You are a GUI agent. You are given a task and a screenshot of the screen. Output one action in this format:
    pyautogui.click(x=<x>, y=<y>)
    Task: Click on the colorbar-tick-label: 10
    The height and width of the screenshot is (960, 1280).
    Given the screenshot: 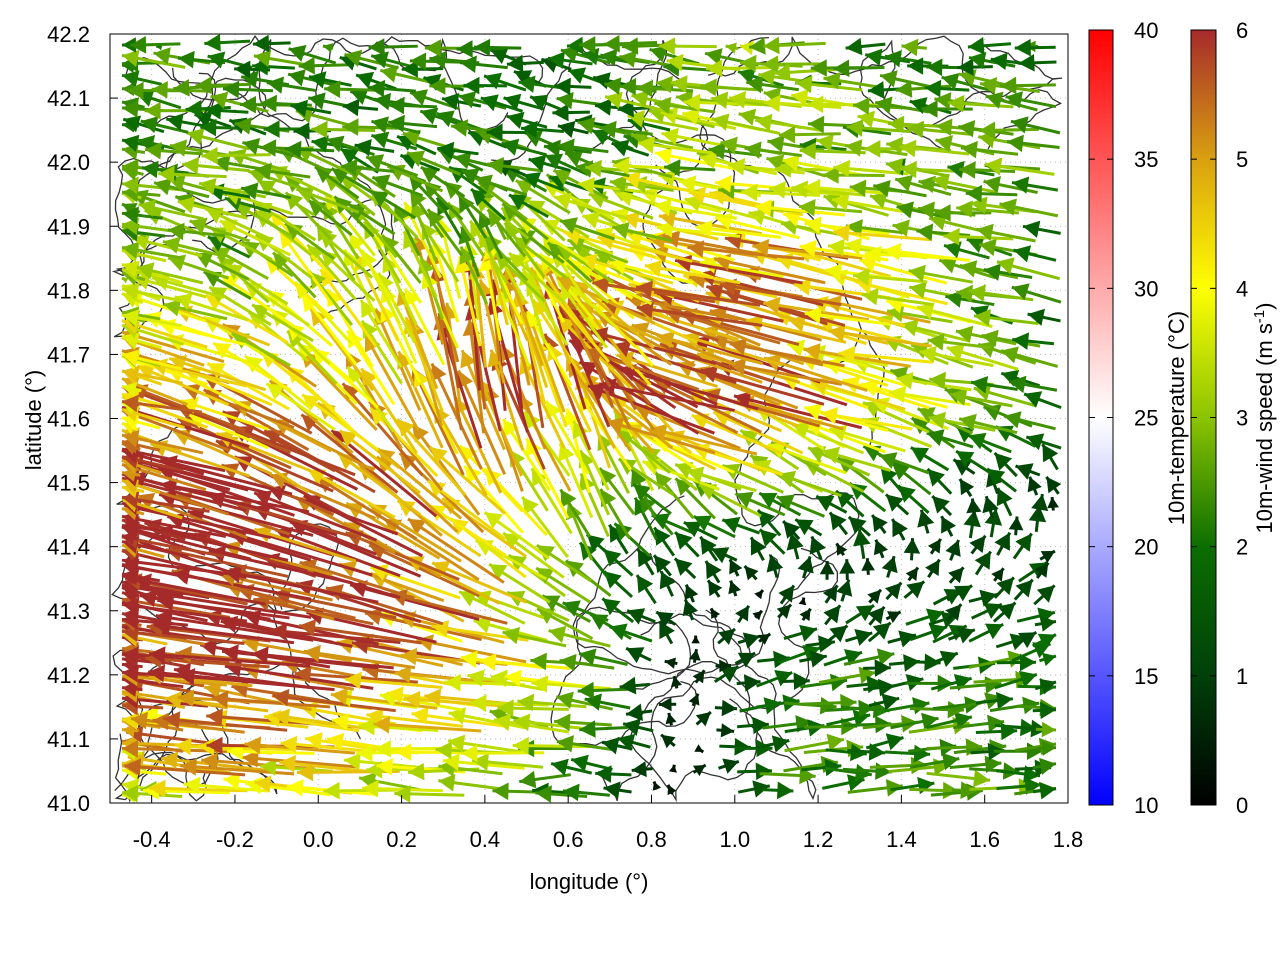 What is the action you would take?
    pyautogui.click(x=1146, y=805)
    